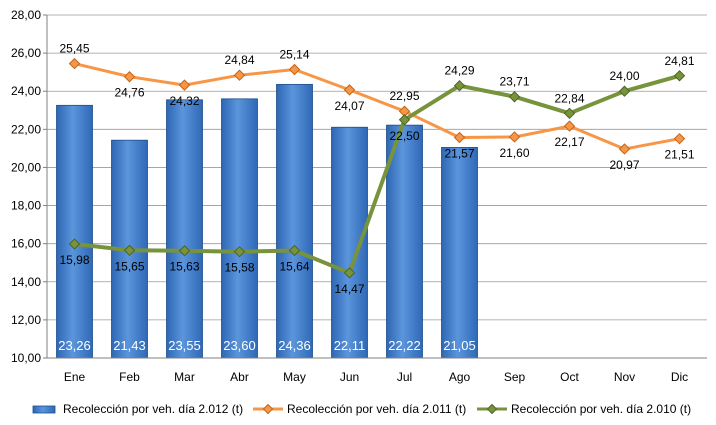 The width and height of the screenshot is (716, 425). Describe the element at coordinates (624, 377) in the screenshot. I see `x-tick-label: Nov` at that location.